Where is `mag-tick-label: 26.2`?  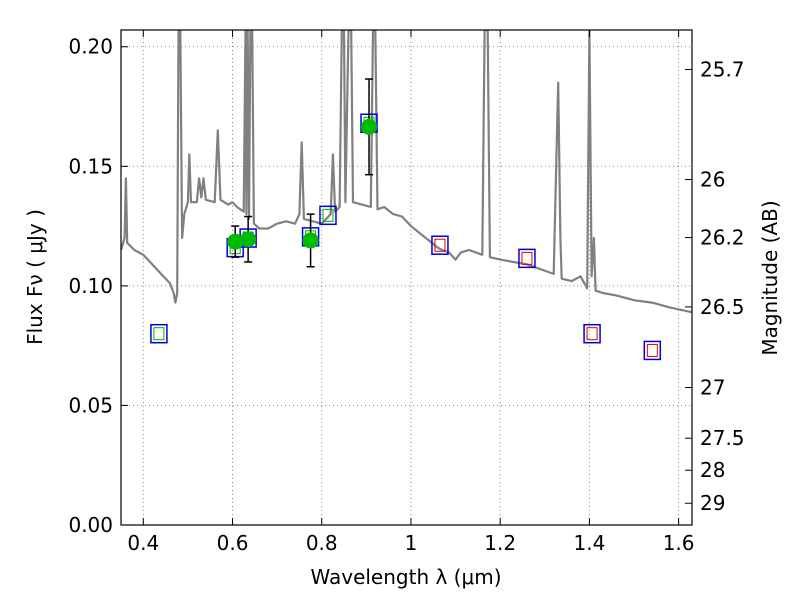
mag-tick-label: 26.2 is located at coordinates (722, 238).